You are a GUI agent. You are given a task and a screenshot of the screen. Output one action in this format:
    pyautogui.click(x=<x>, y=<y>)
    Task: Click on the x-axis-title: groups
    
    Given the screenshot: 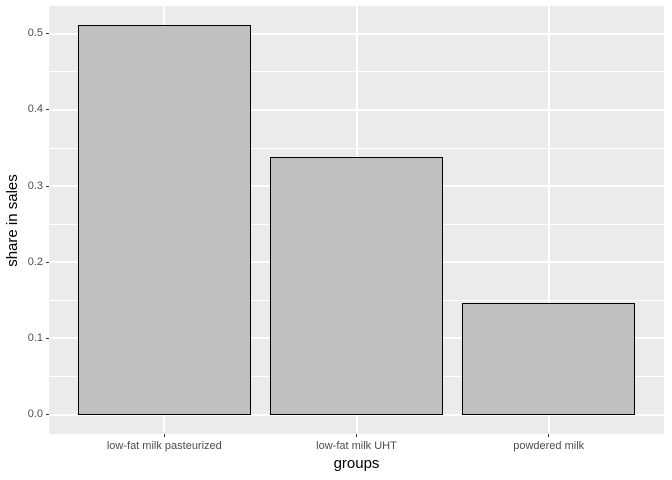 What is the action you would take?
    pyautogui.click(x=356, y=463)
    